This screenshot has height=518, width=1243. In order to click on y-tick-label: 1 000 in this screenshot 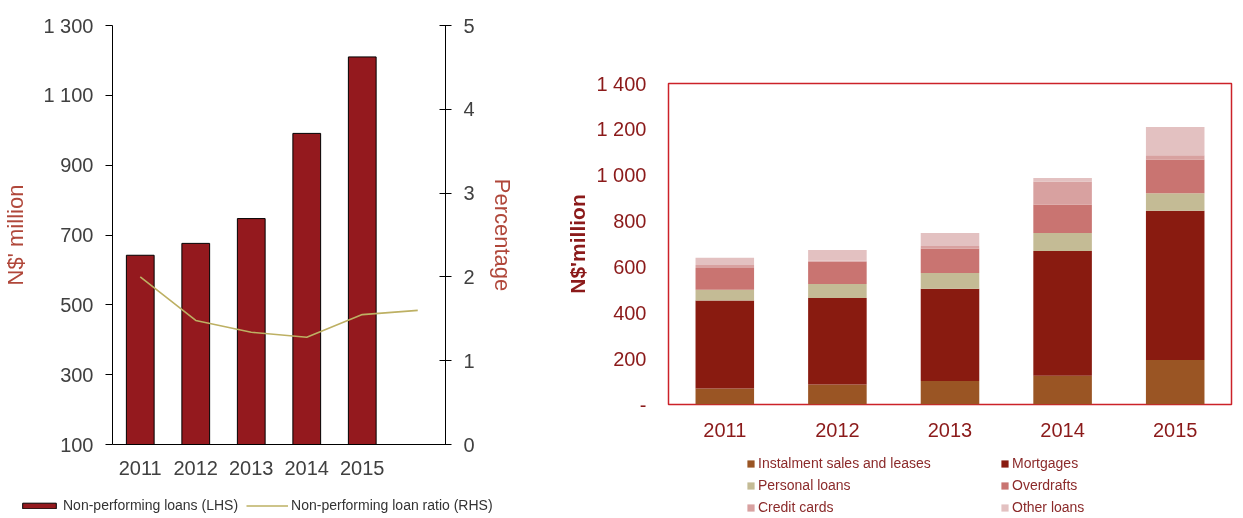, I will do `click(621, 175)`.